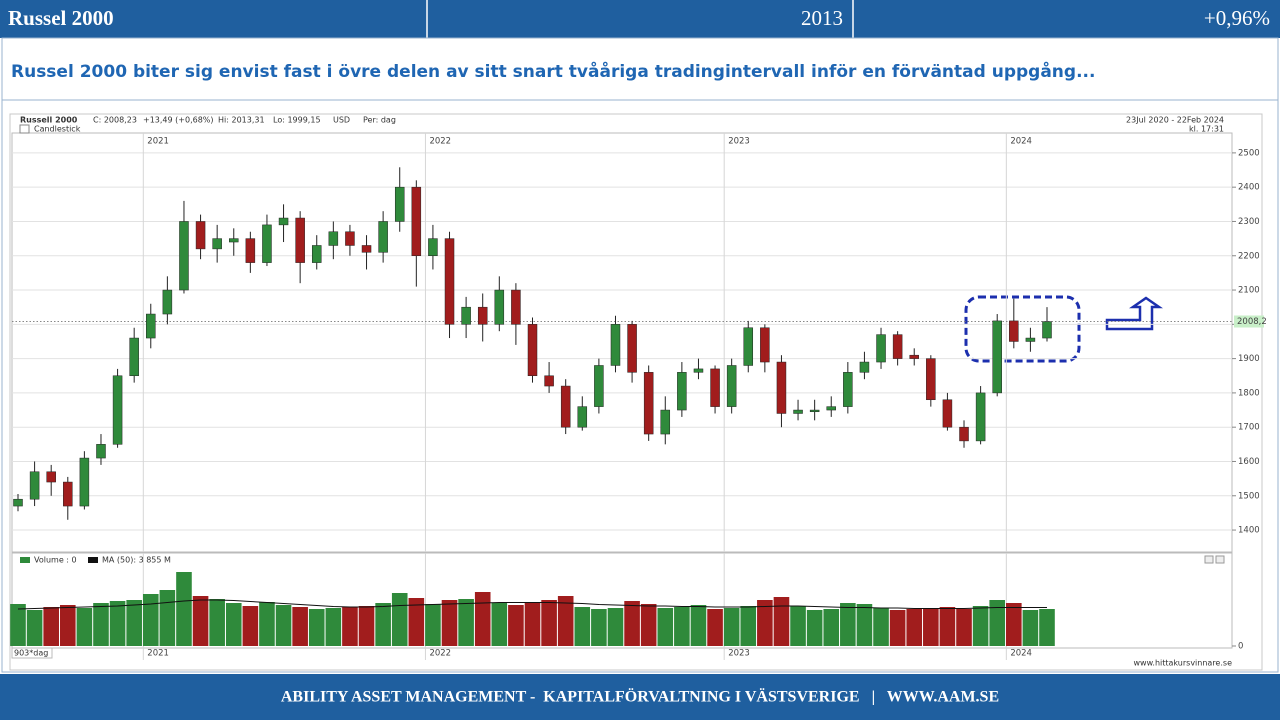 This screenshot has width=1280, height=720. What do you see at coordinates (640, 697) in the screenshot?
I see `footer-bar` at bounding box center [640, 697].